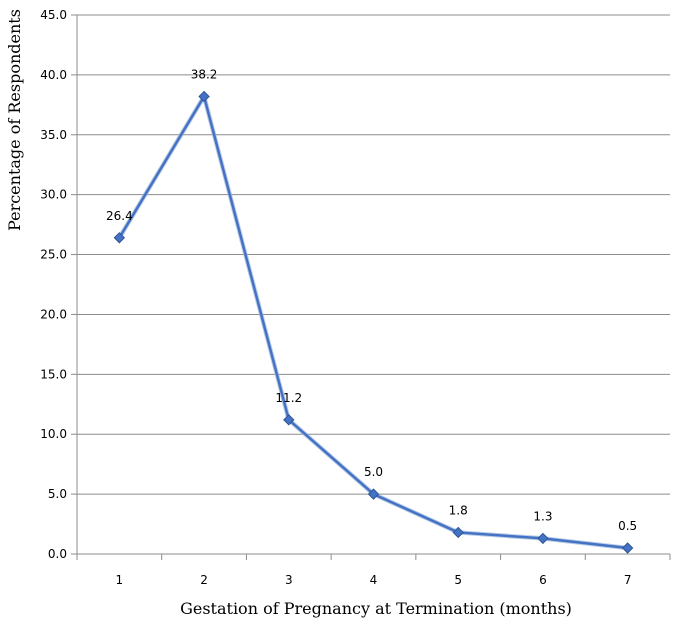 This screenshot has height=631, width=689. What do you see at coordinates (53, 255) in the screenshot?
I see `y-tick-label: 25.0` at bounding box center [53, 255].